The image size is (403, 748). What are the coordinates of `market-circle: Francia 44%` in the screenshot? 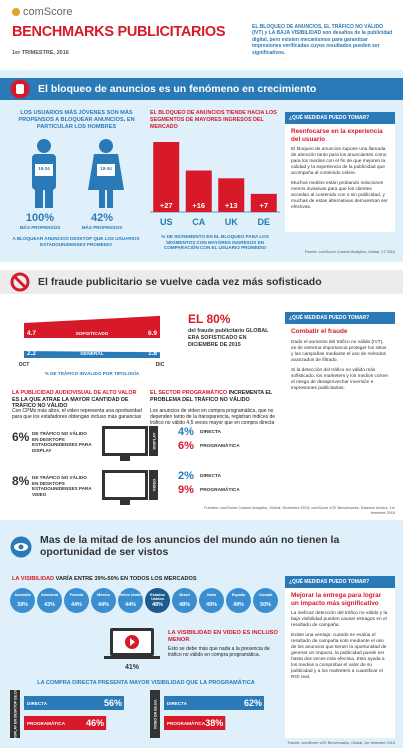 It's located at (76, 600).